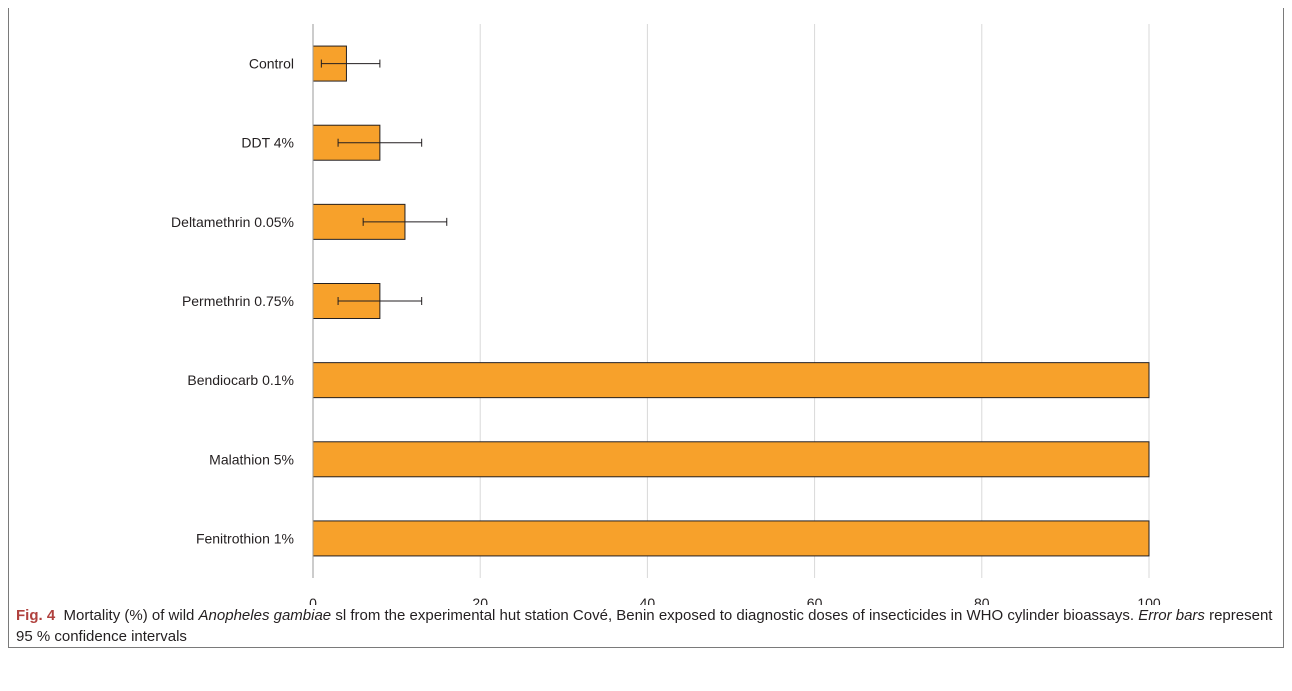  I want to click on x-tick-label: 40, so click(648, 600).